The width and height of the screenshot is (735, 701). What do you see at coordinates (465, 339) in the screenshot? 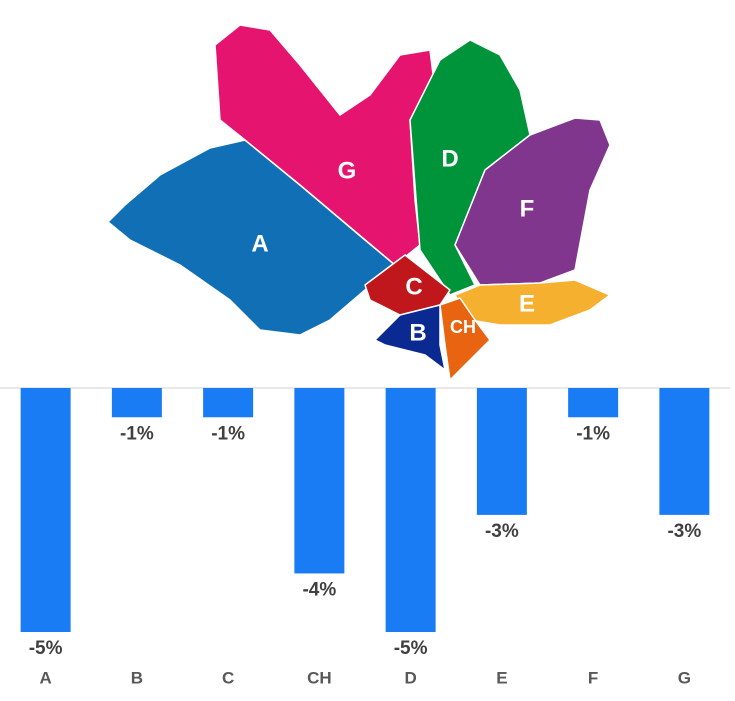
I see `region-ch` at bounding box center [465, 339].